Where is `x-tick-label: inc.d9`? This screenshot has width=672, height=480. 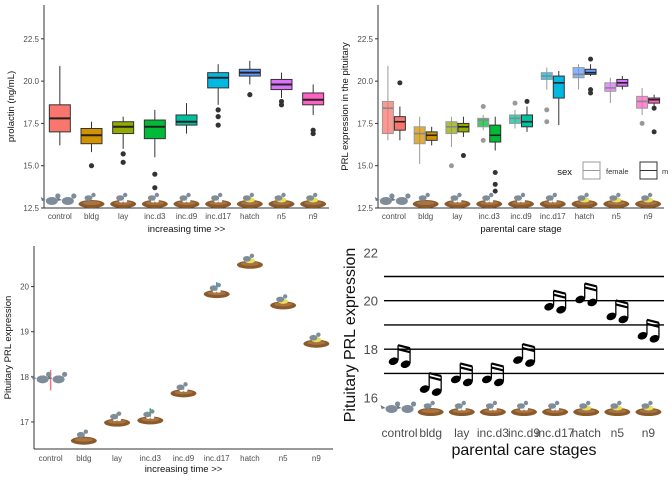 x-tick-label: inc.d9 is located at coordinates (184, 458).